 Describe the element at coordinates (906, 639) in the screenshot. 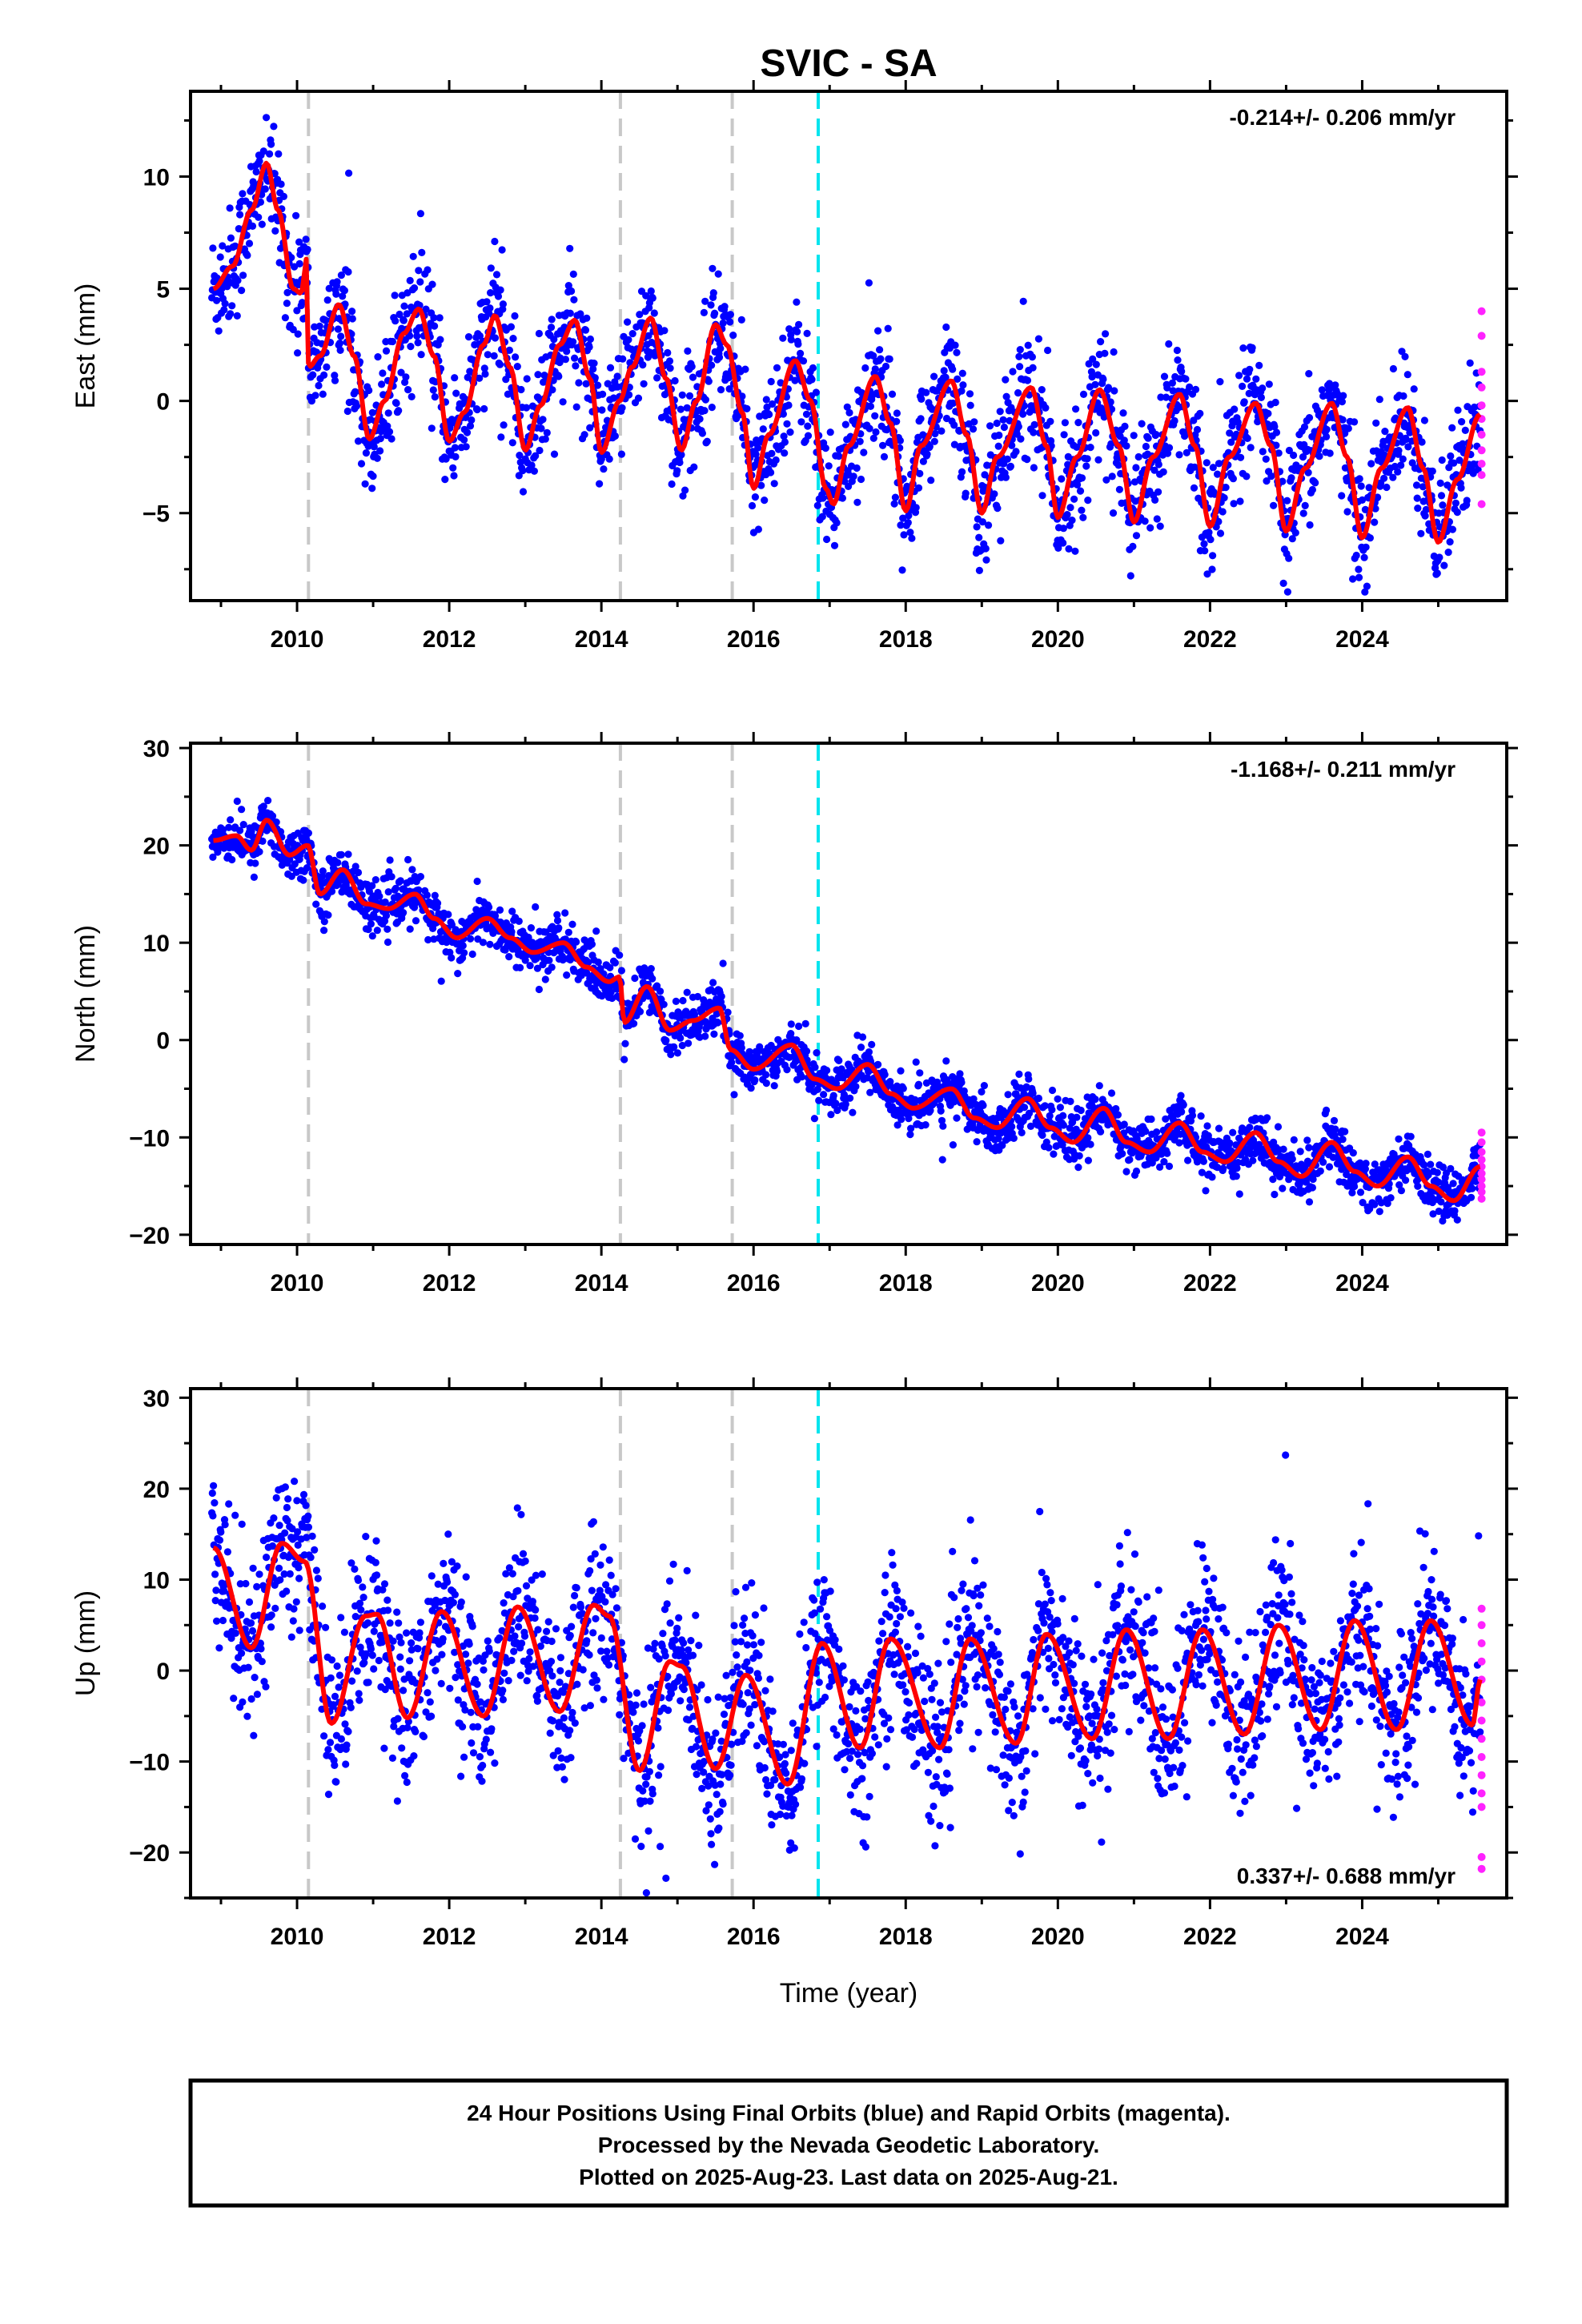

I see `east-x-tick-label: 2018` at that location.